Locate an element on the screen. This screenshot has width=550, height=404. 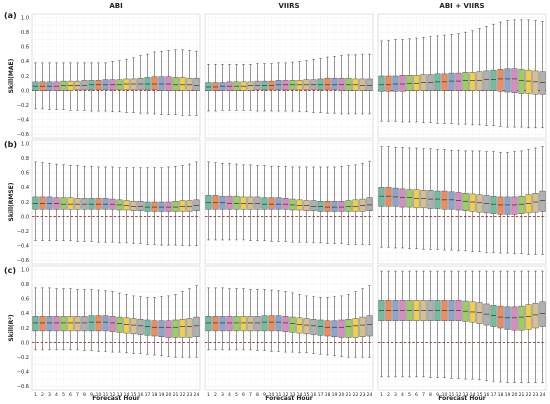
y-tick-label: 0.0 is located at coordinates (25, 217).